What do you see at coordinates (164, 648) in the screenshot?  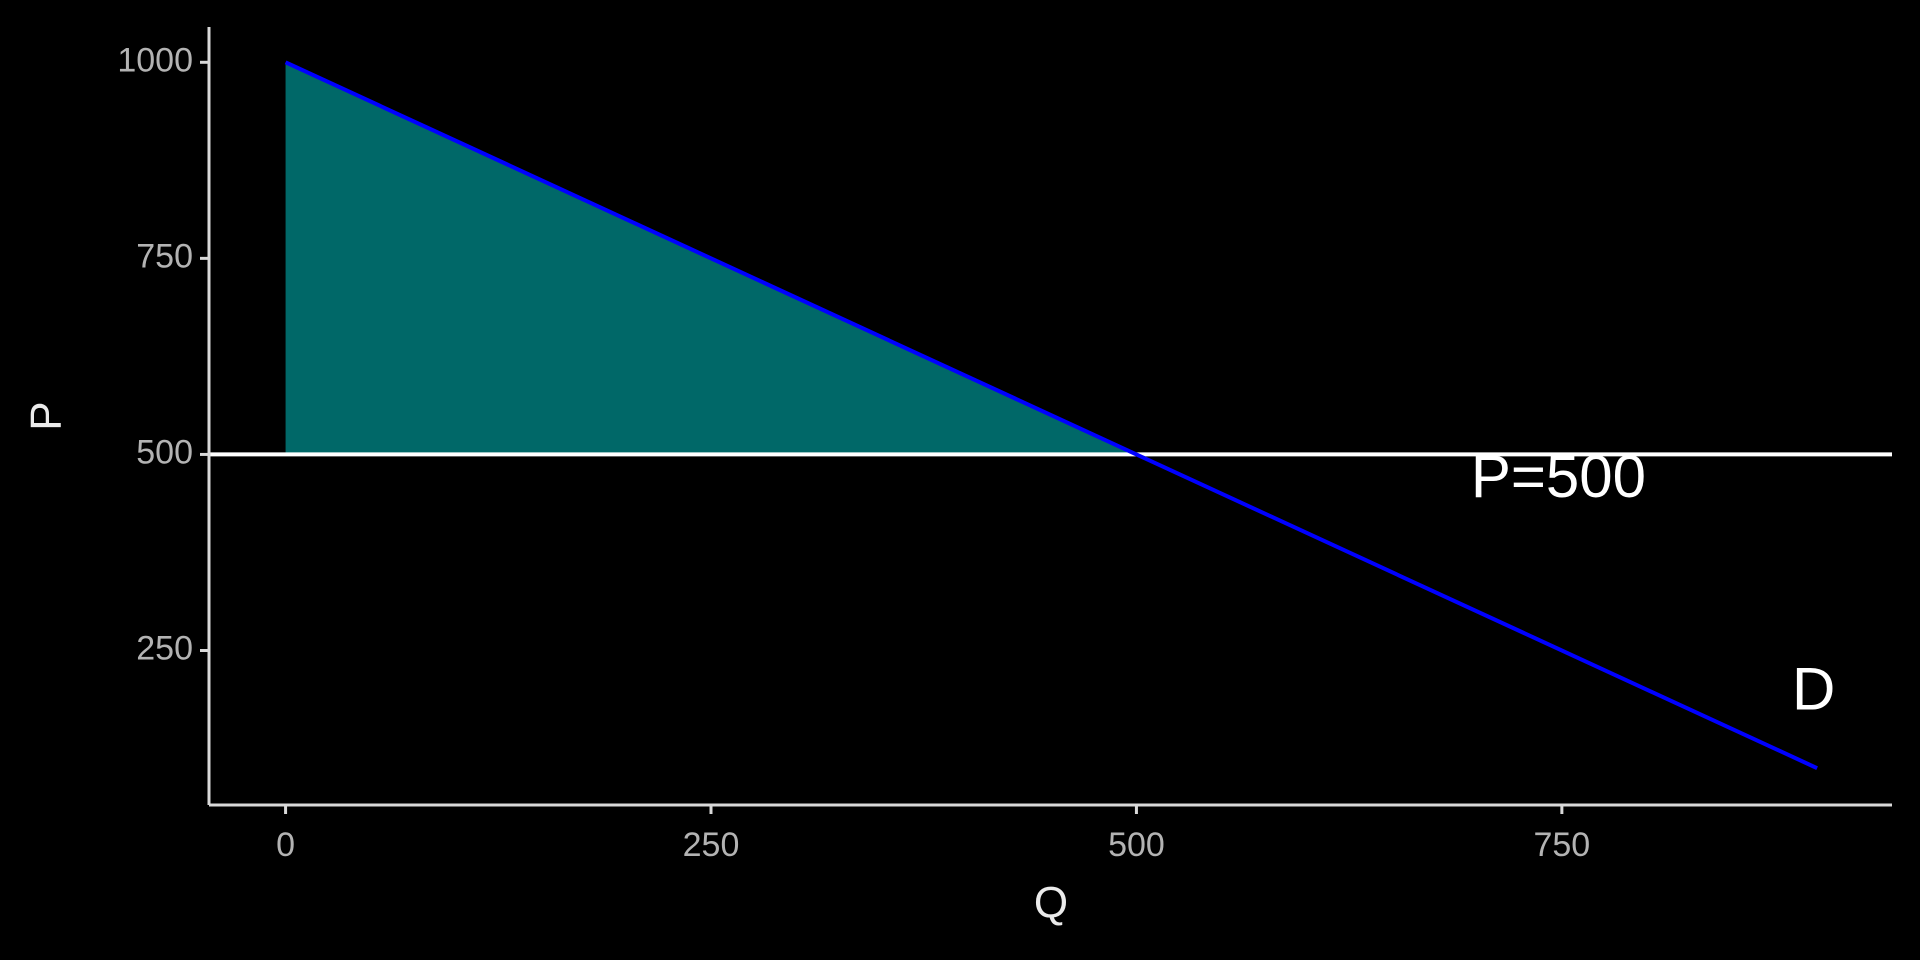 I see `y-tick-label: 250` at bounding box center [164, 648].